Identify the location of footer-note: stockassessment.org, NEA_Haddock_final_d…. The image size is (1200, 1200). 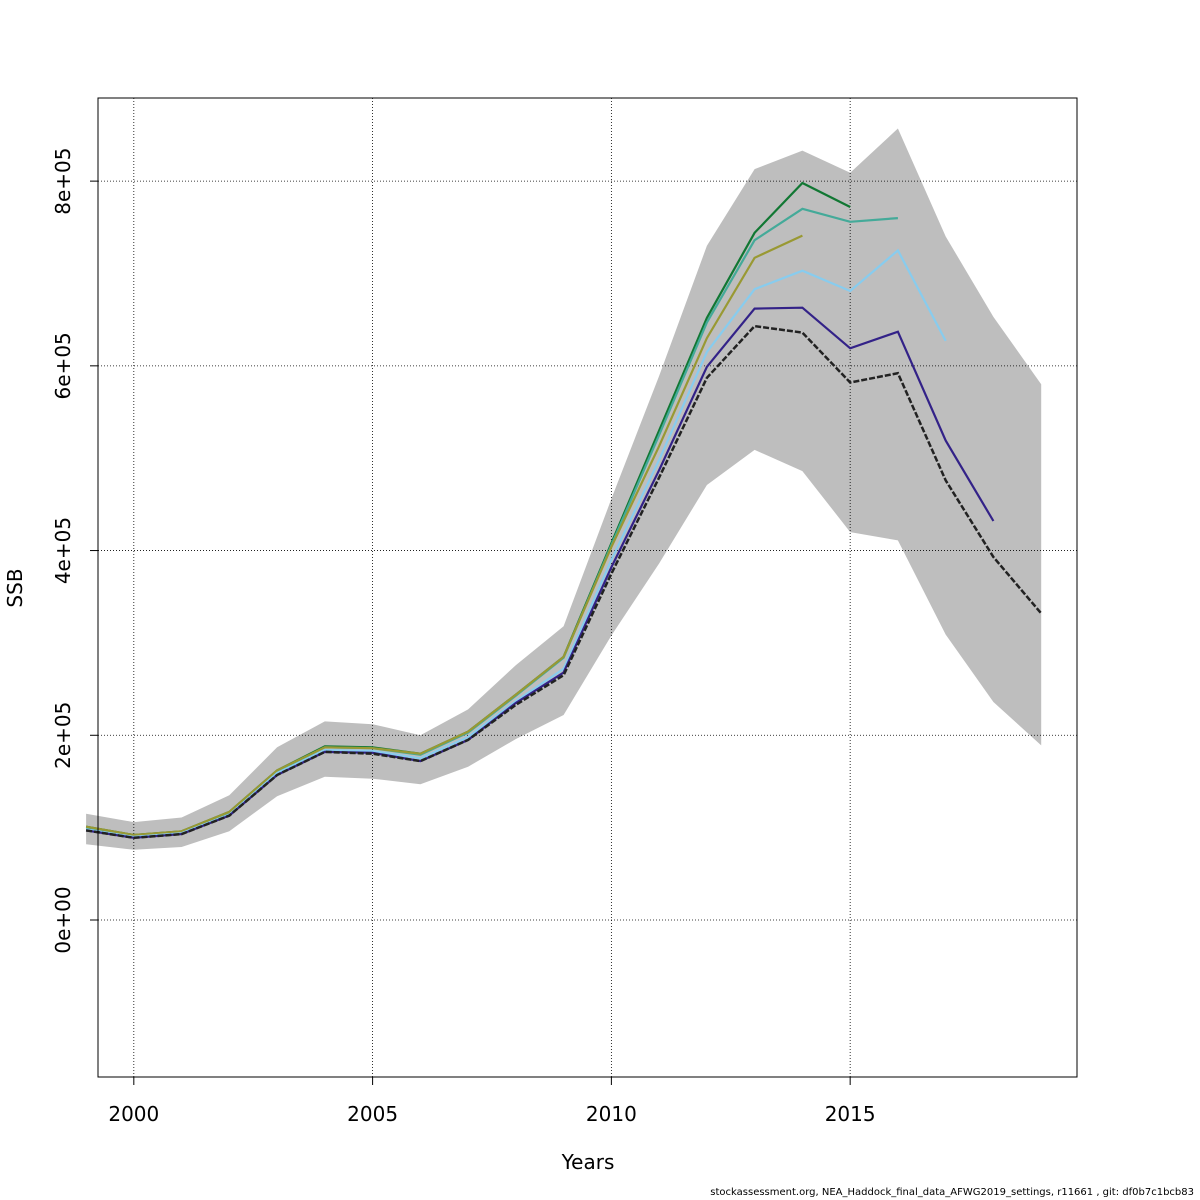
(952, 1192).